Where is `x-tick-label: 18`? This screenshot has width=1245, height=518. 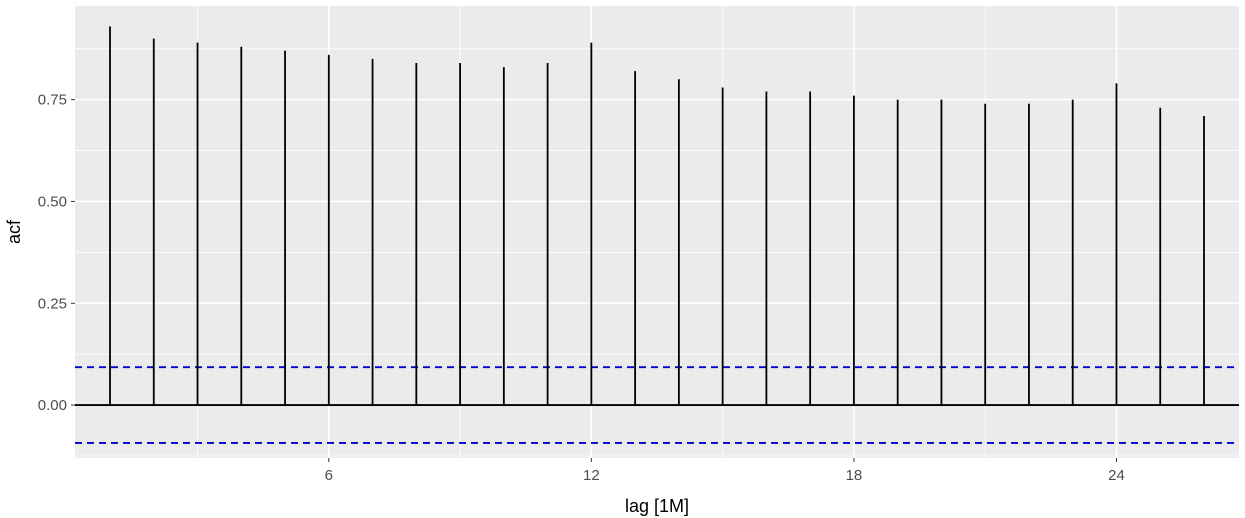 x-tick-label: 18 is located at coordinates (854, 475).